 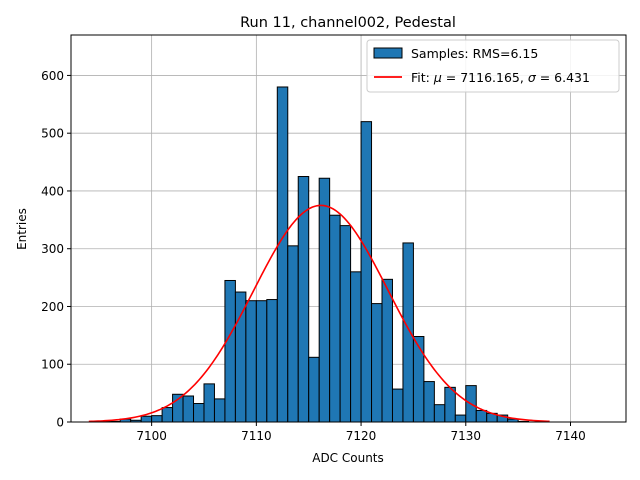 What do you see at coordinates (60, 423) in the screenshot?
I see `y-tick-label: 0` at bounding box center [60, 423].